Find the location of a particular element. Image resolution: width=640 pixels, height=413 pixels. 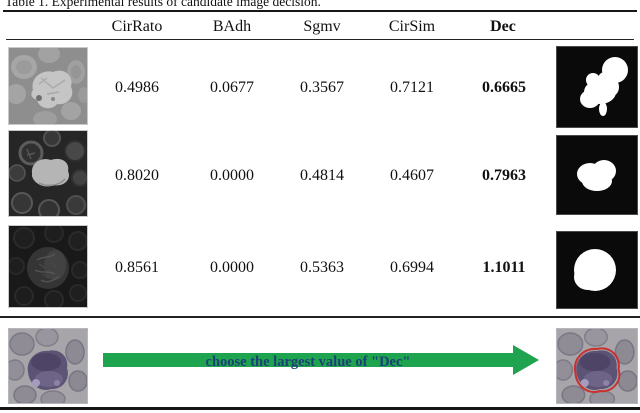

table-rule-header is located at coordinates (320, 39).